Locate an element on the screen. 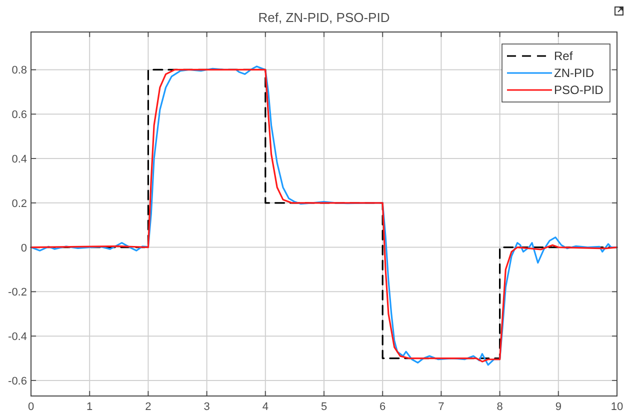  x-tick-label: 5 is located at coordinates (324, 407).